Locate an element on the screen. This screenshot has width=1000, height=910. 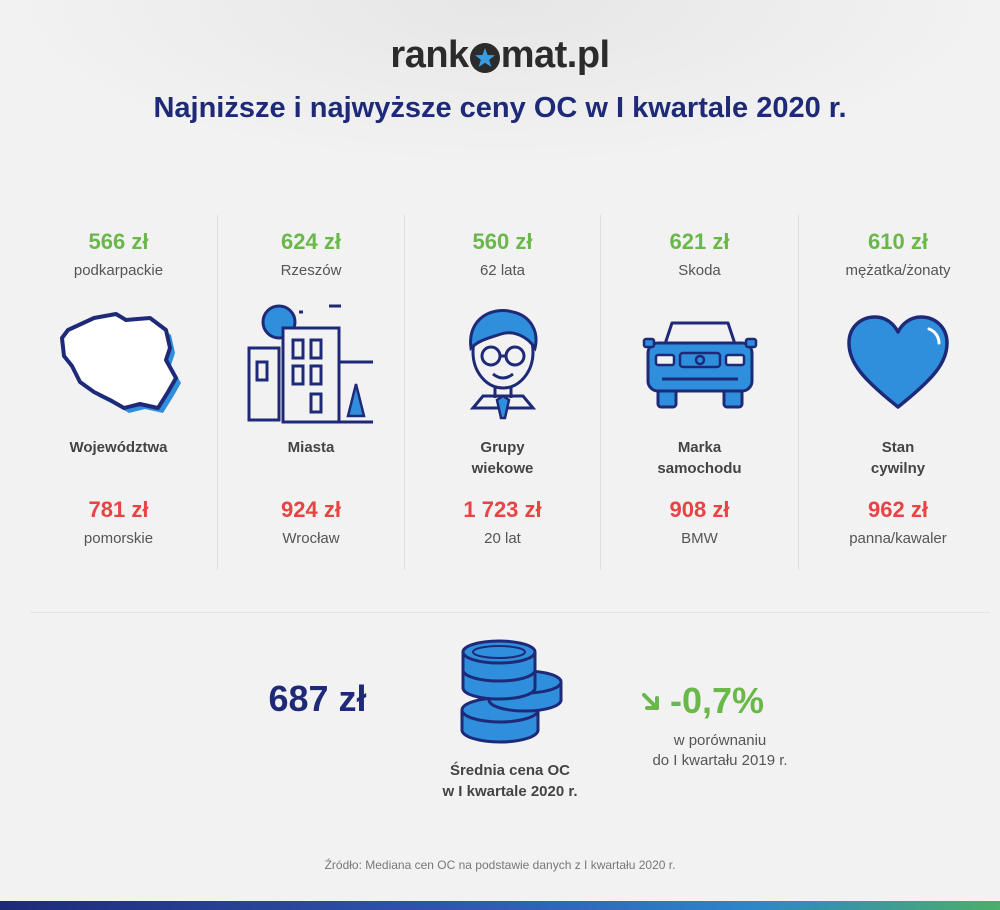
lowest-label: Skoda is located at coordinates (699, 270).